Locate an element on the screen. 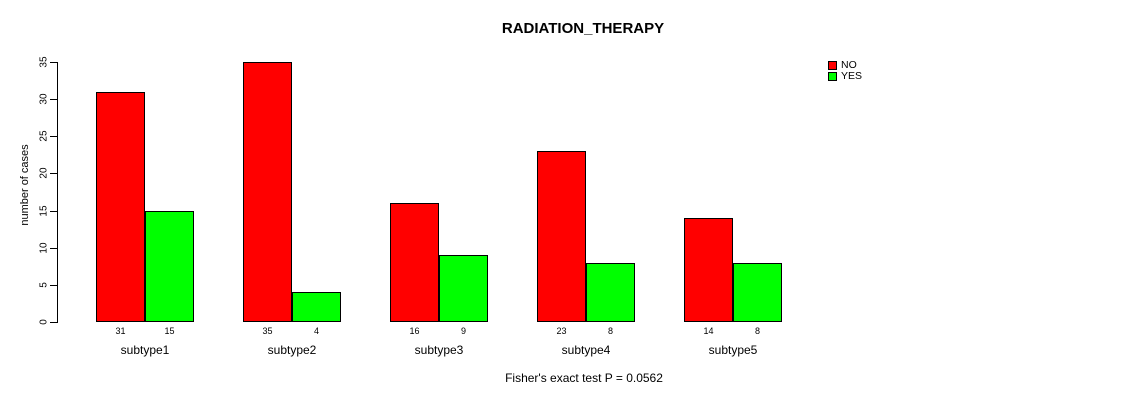  bar-yes-subtype4 is located at coordinates (610, 292).